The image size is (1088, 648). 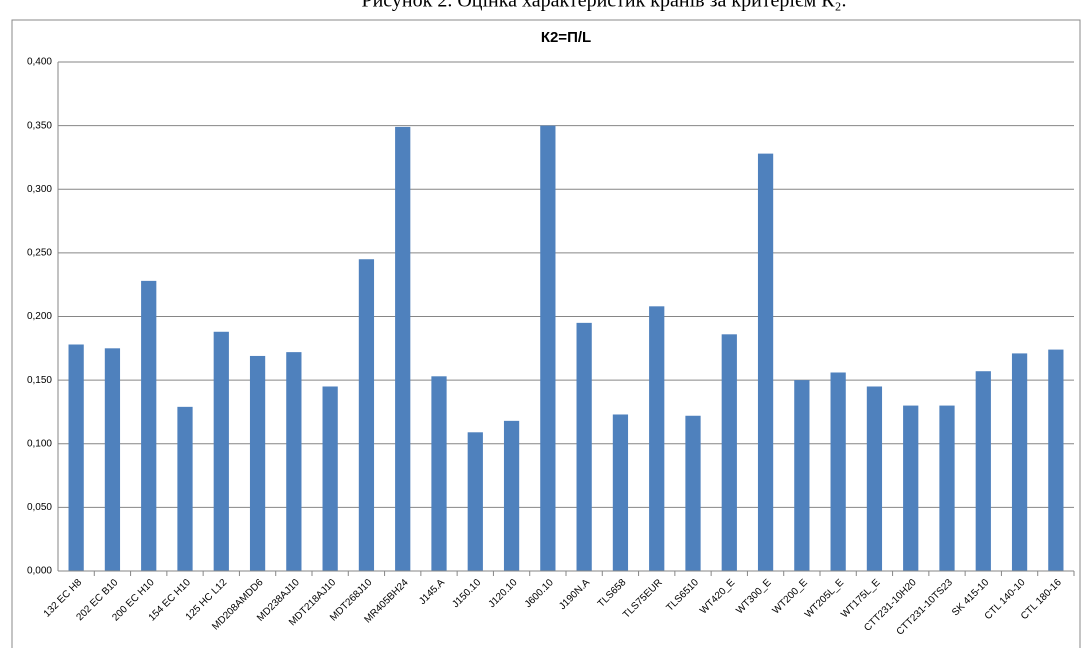 What do you see at coordinates (432, 592) in the screenshot?
I see `x-tick-label: J145.A` at bounding box center [432, 592].